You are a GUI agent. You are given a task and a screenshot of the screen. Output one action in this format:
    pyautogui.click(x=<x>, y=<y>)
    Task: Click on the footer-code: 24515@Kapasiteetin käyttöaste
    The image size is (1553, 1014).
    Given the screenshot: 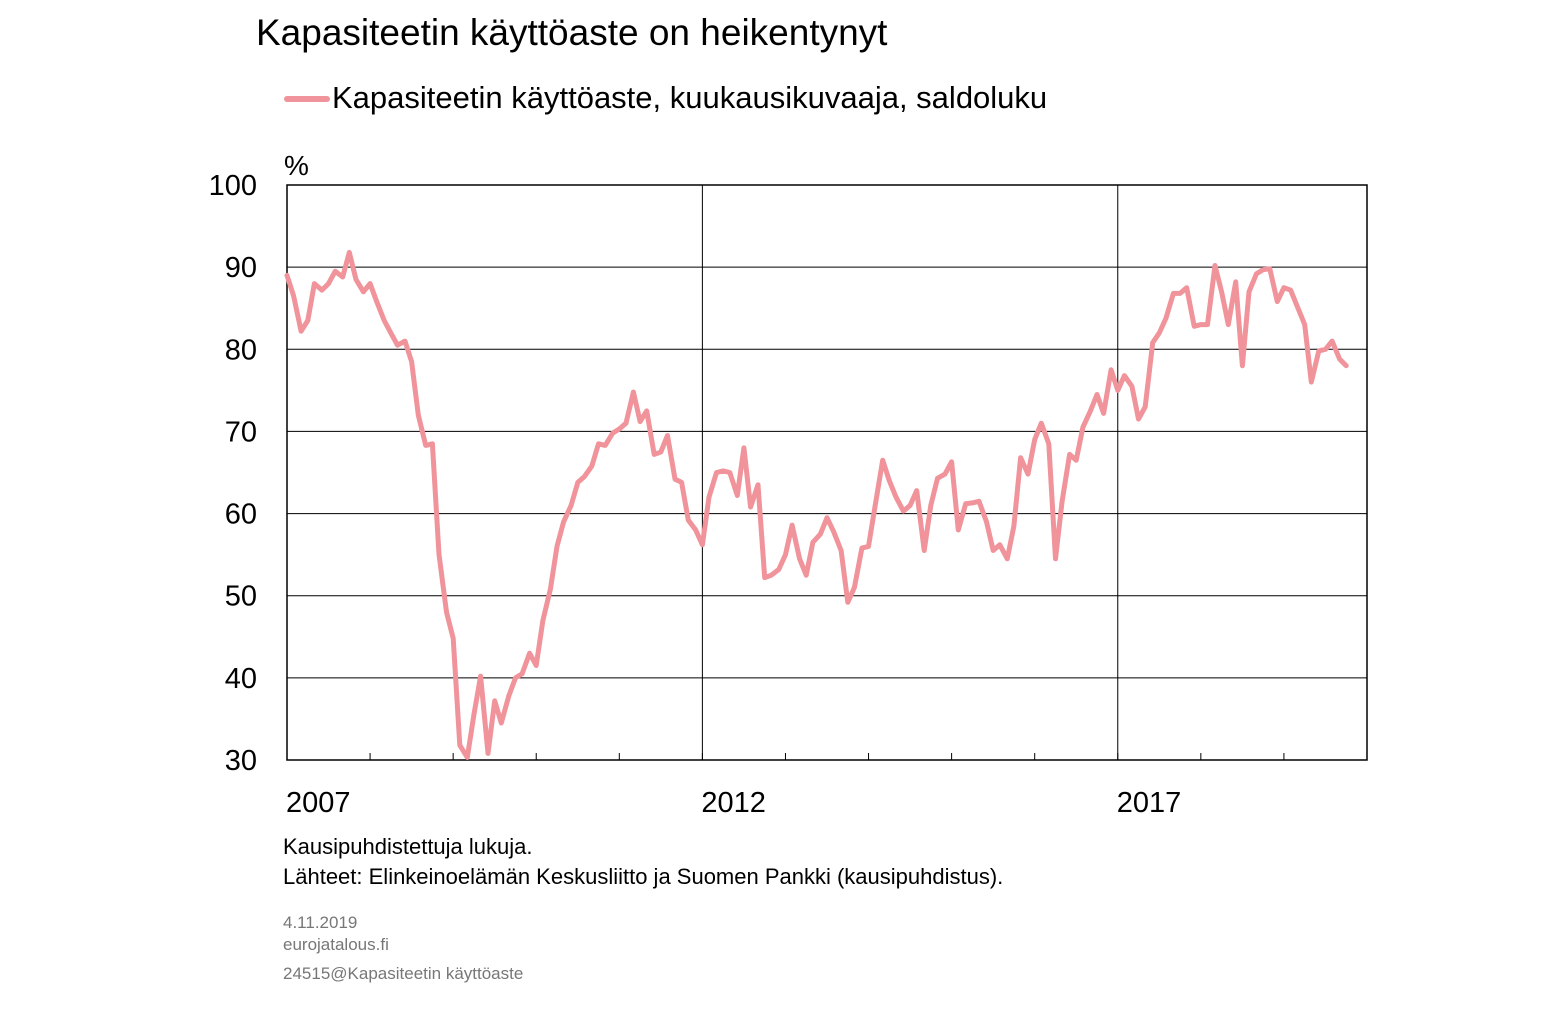 What is the action you would take?
    pyautogui.click(x=403, y=973)
    